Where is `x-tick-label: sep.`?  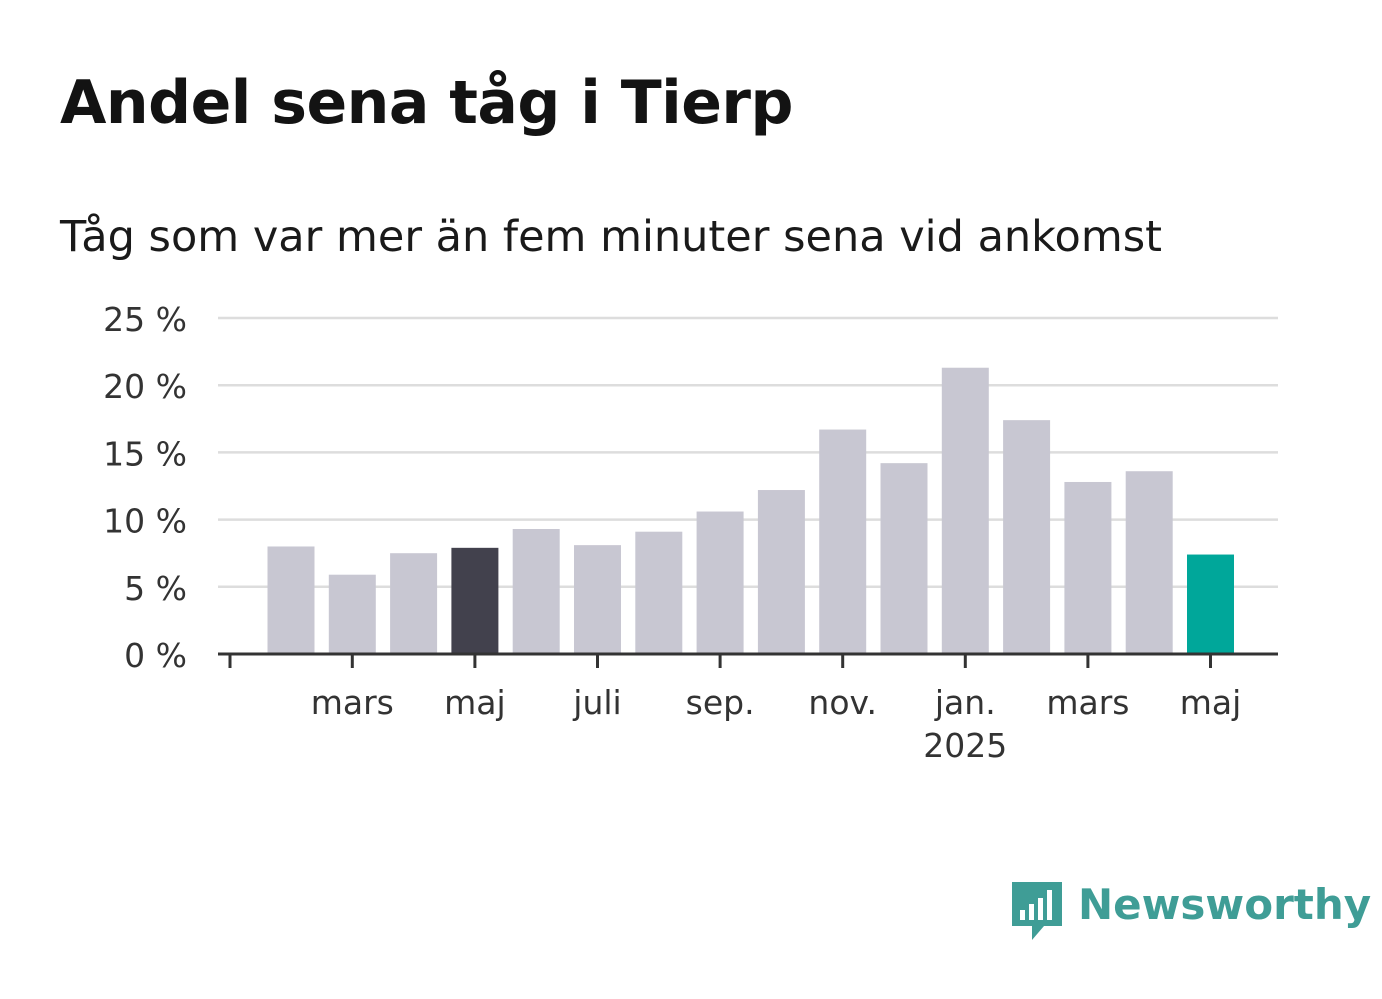 x-tick-label: sep. is located at coordinates (720, 702).